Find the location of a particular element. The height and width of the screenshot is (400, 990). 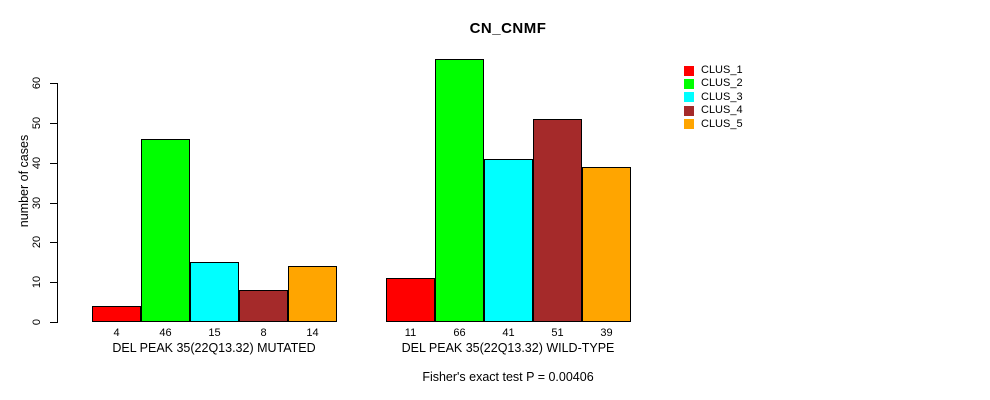

legend-label: CLUS_4 is located at coordinates (722, 110).